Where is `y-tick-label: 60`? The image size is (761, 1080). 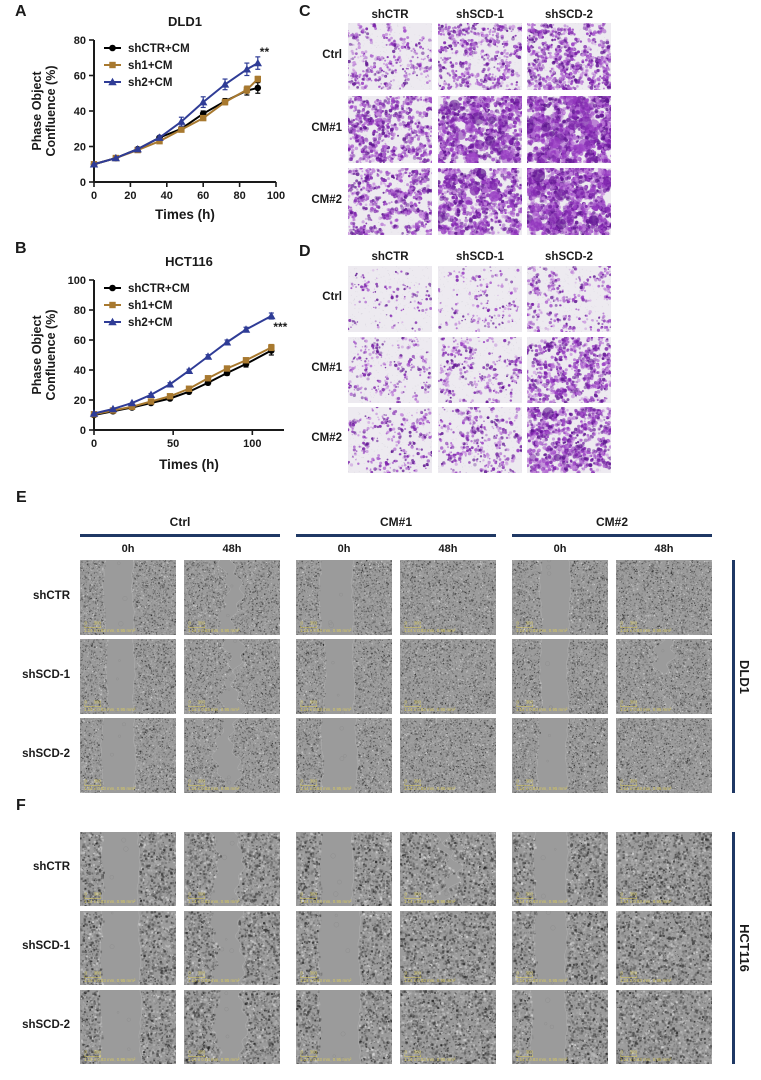 y-tick-label: 60 is located at coordinates (80, 341).